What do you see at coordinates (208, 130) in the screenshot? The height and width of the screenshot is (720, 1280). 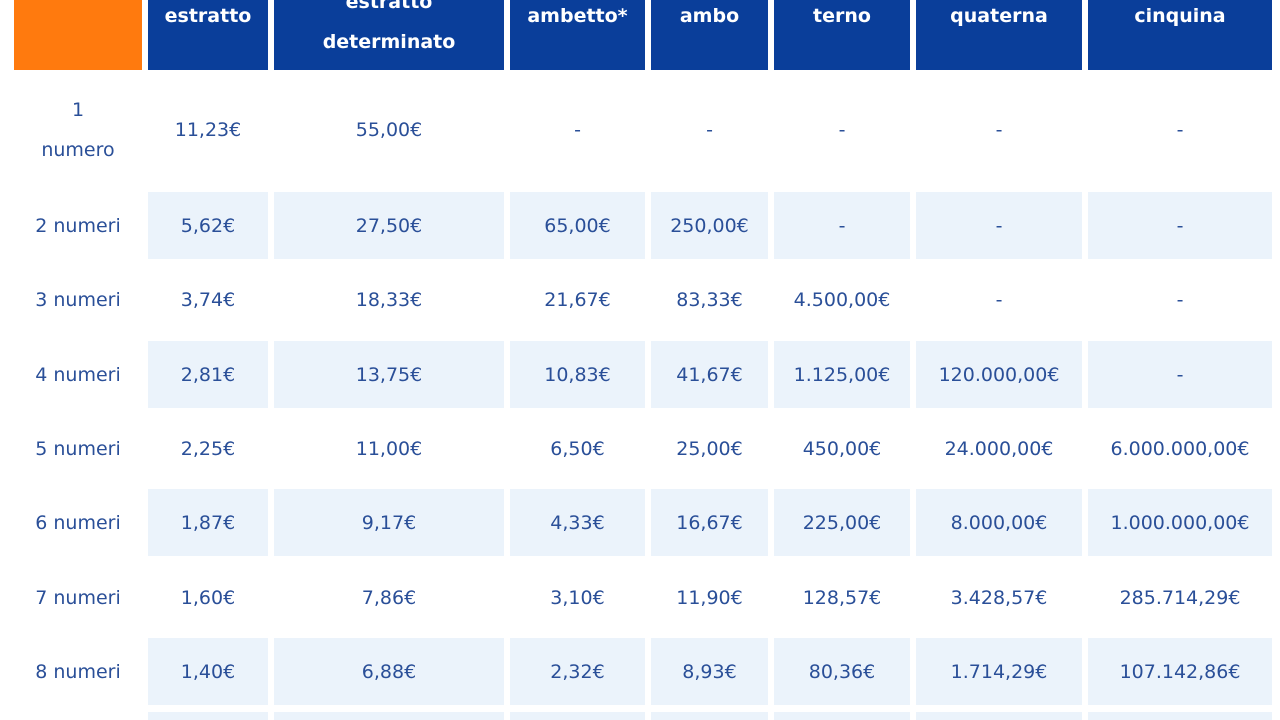 I see `table-cell: 11,23€` at bounding box center [208, 130].